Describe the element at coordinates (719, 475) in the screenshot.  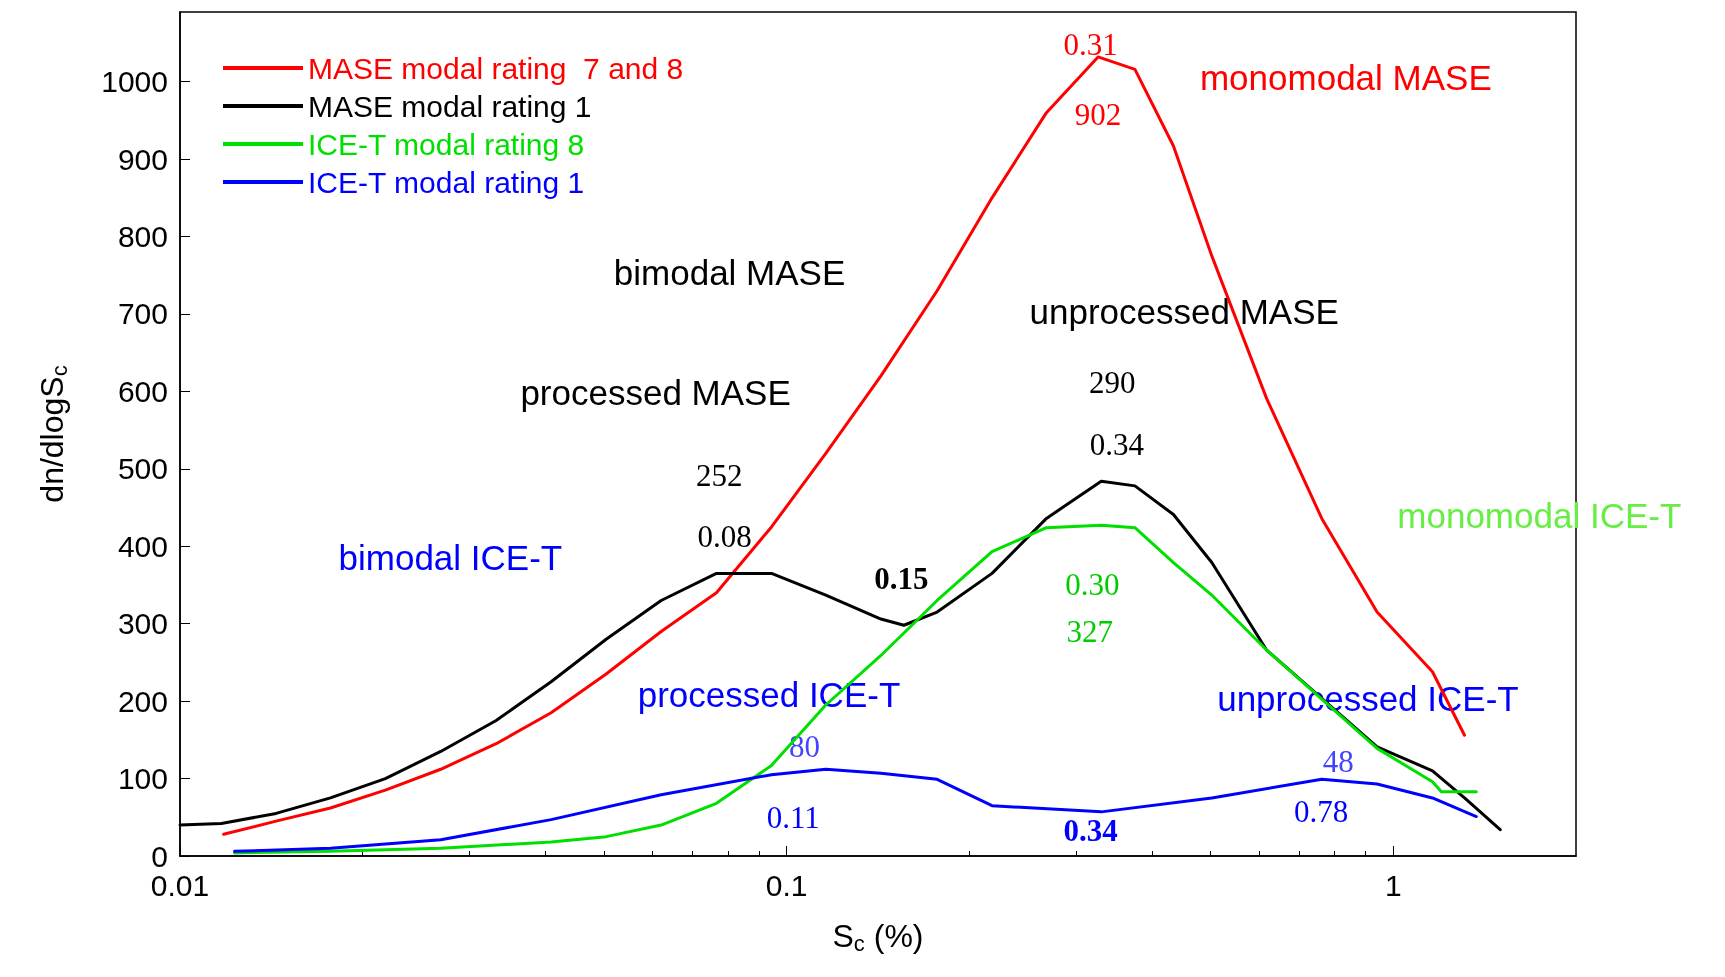
I see `annotation: 252` at that location.